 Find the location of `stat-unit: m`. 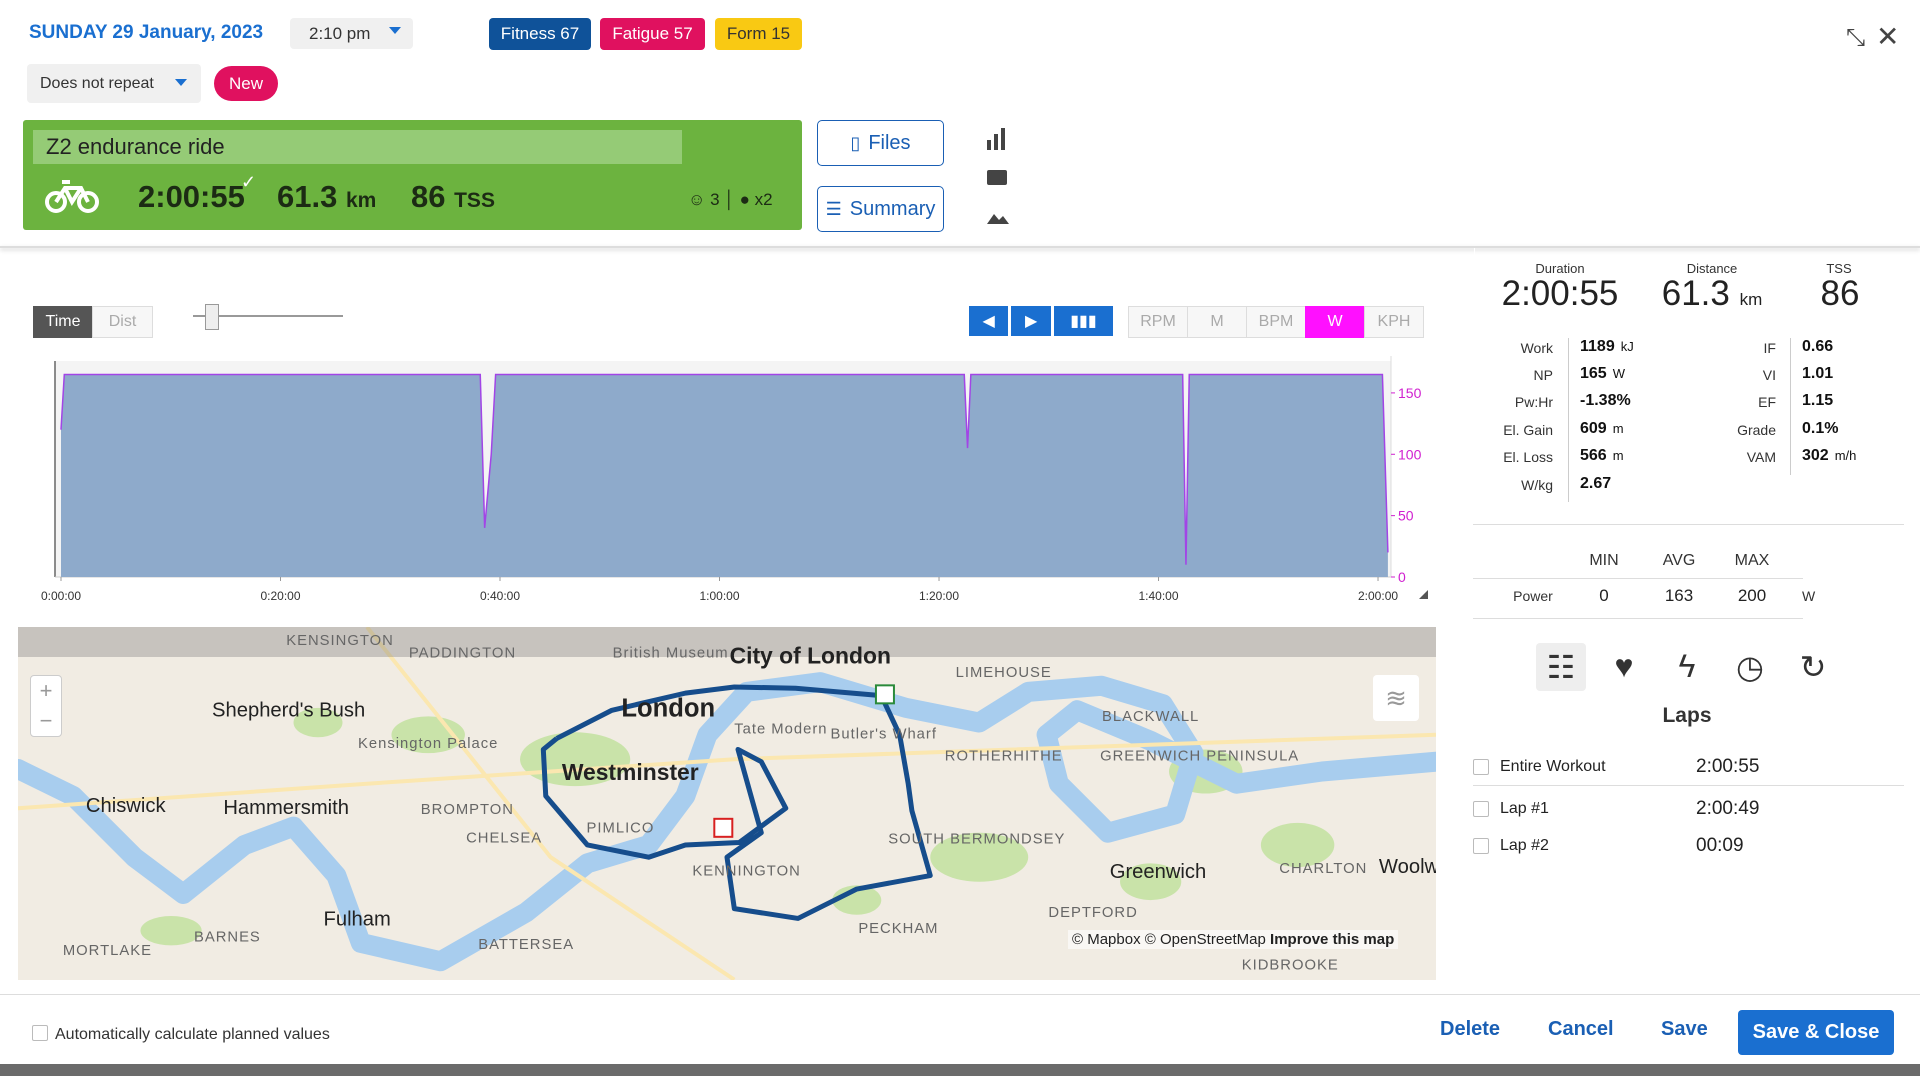

stat-unit: m is located at coordinates (1618, 428).